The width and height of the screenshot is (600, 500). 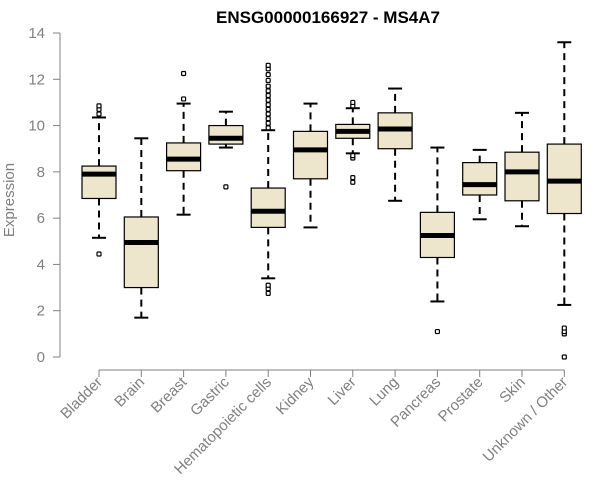 What do you see at coordinates (342, 391) in the screenshot?
I see `x-tick-label: Liver` at bounding box center [342, 391].